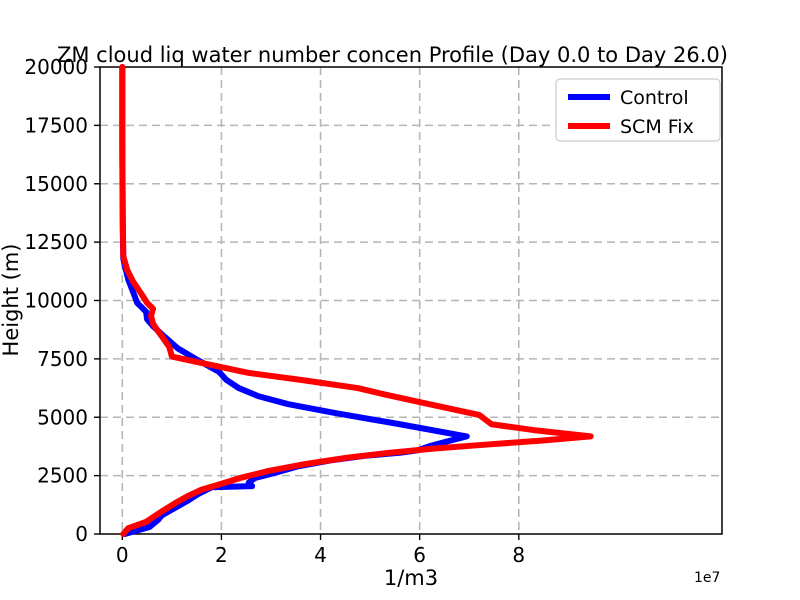 This screenshot has height=600, width=800. What do you see at coordinates (56, 184) in the screenshot?
I see `y-tick-label: 15000` at bounding box center [56, 184].